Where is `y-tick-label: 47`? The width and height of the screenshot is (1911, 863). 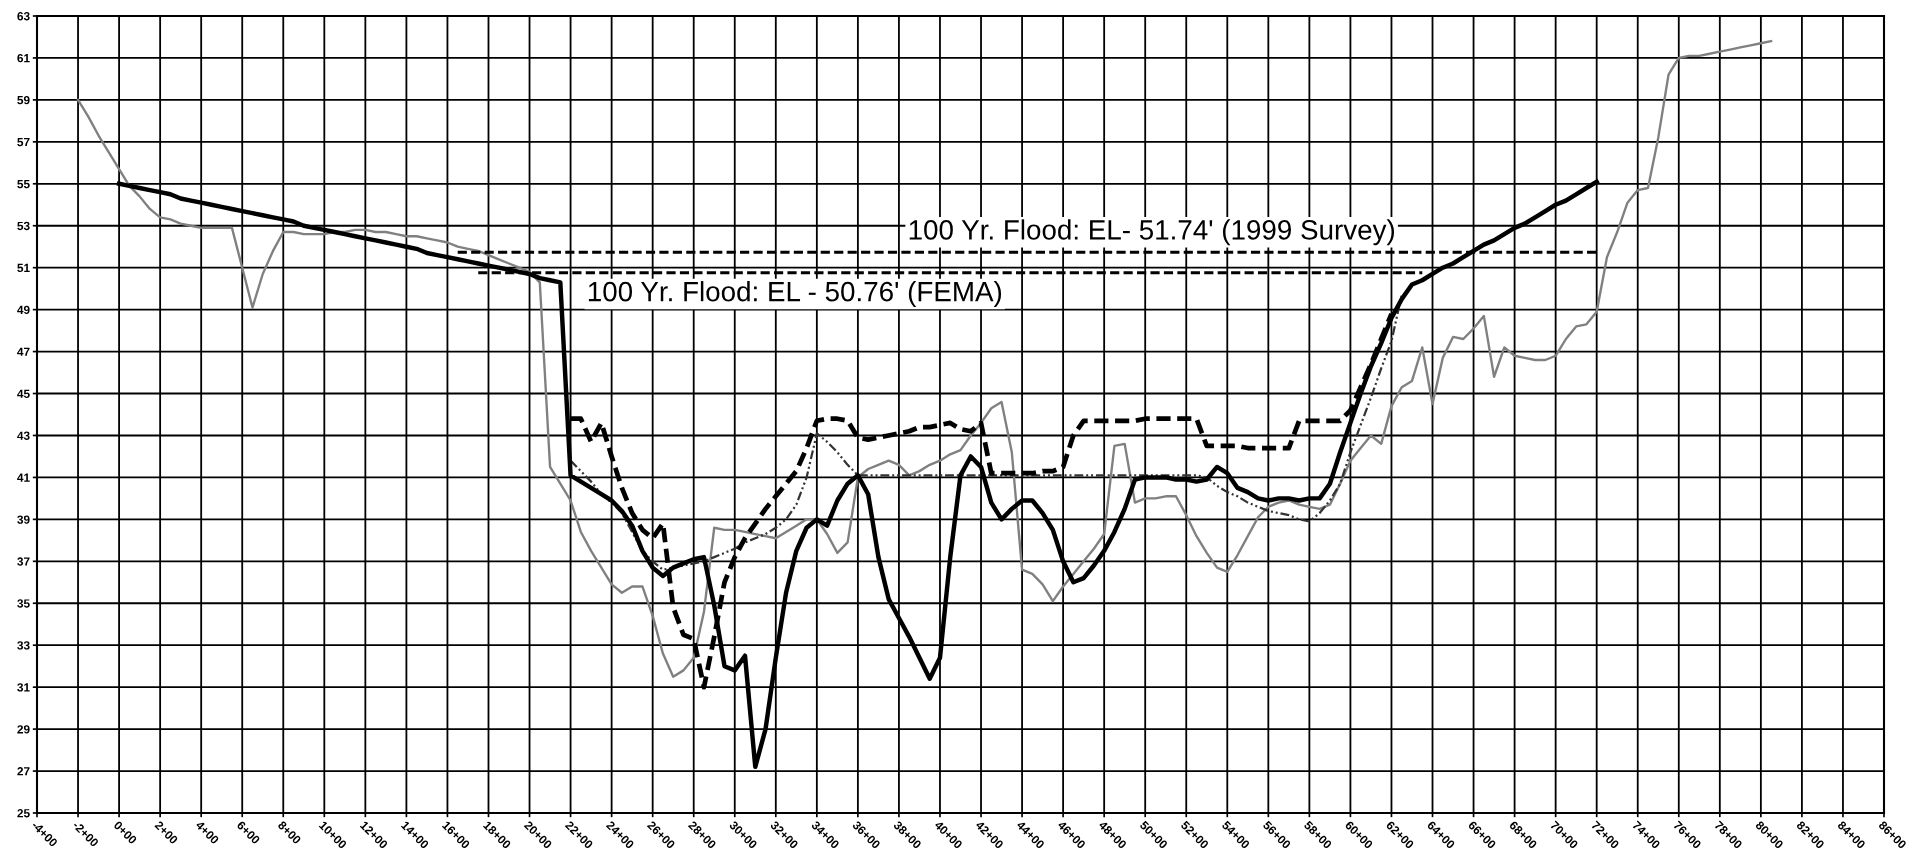 y-tick-label: 47 is located at coordinates (23, 351).